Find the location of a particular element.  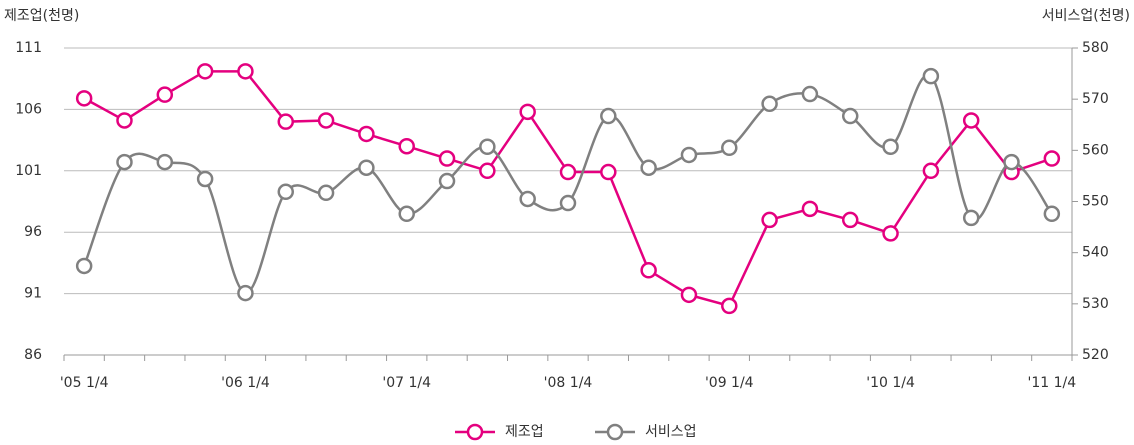

y-tick-label: 96 is located at coordinates (33, 232).